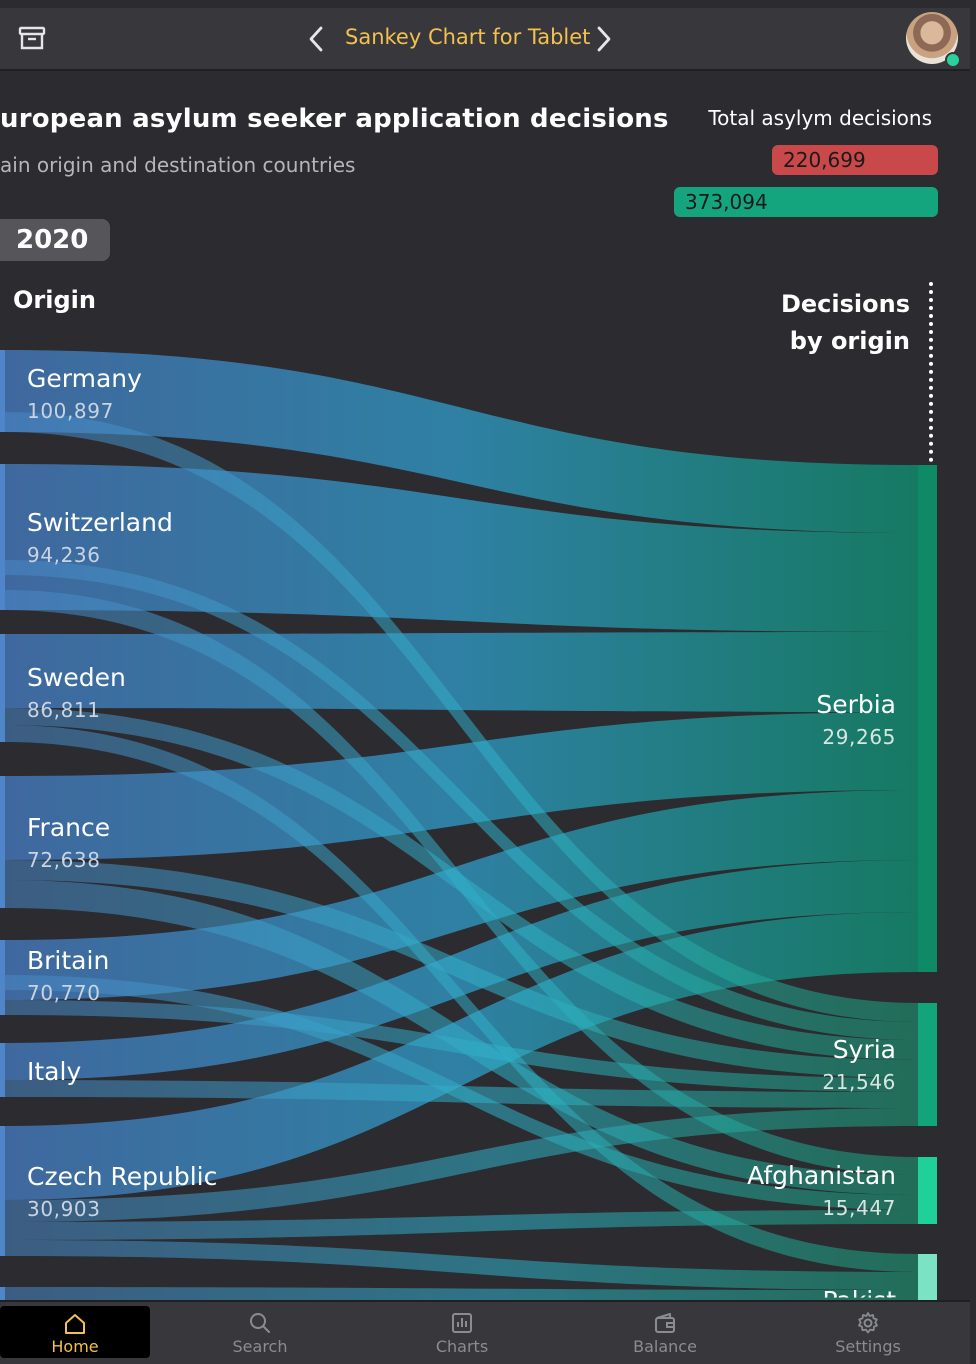 The height and width of the screenshot is (1364, 976). What do you see at coordinates (856, 704) in the screenshot?
I see `dest-label-serbia: Serbia` at bounding box center [856, 704].